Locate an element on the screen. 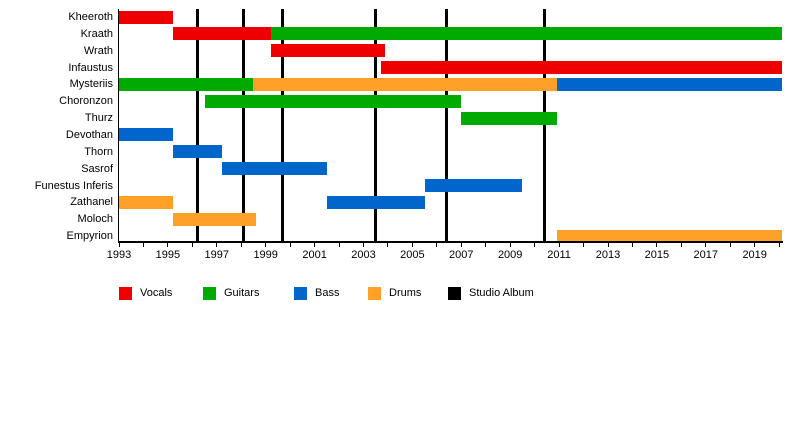 Image resolution: width=800 pixels, height=424 pixels. row-label-wrath: Wrath is located at coordinates (98, 50).